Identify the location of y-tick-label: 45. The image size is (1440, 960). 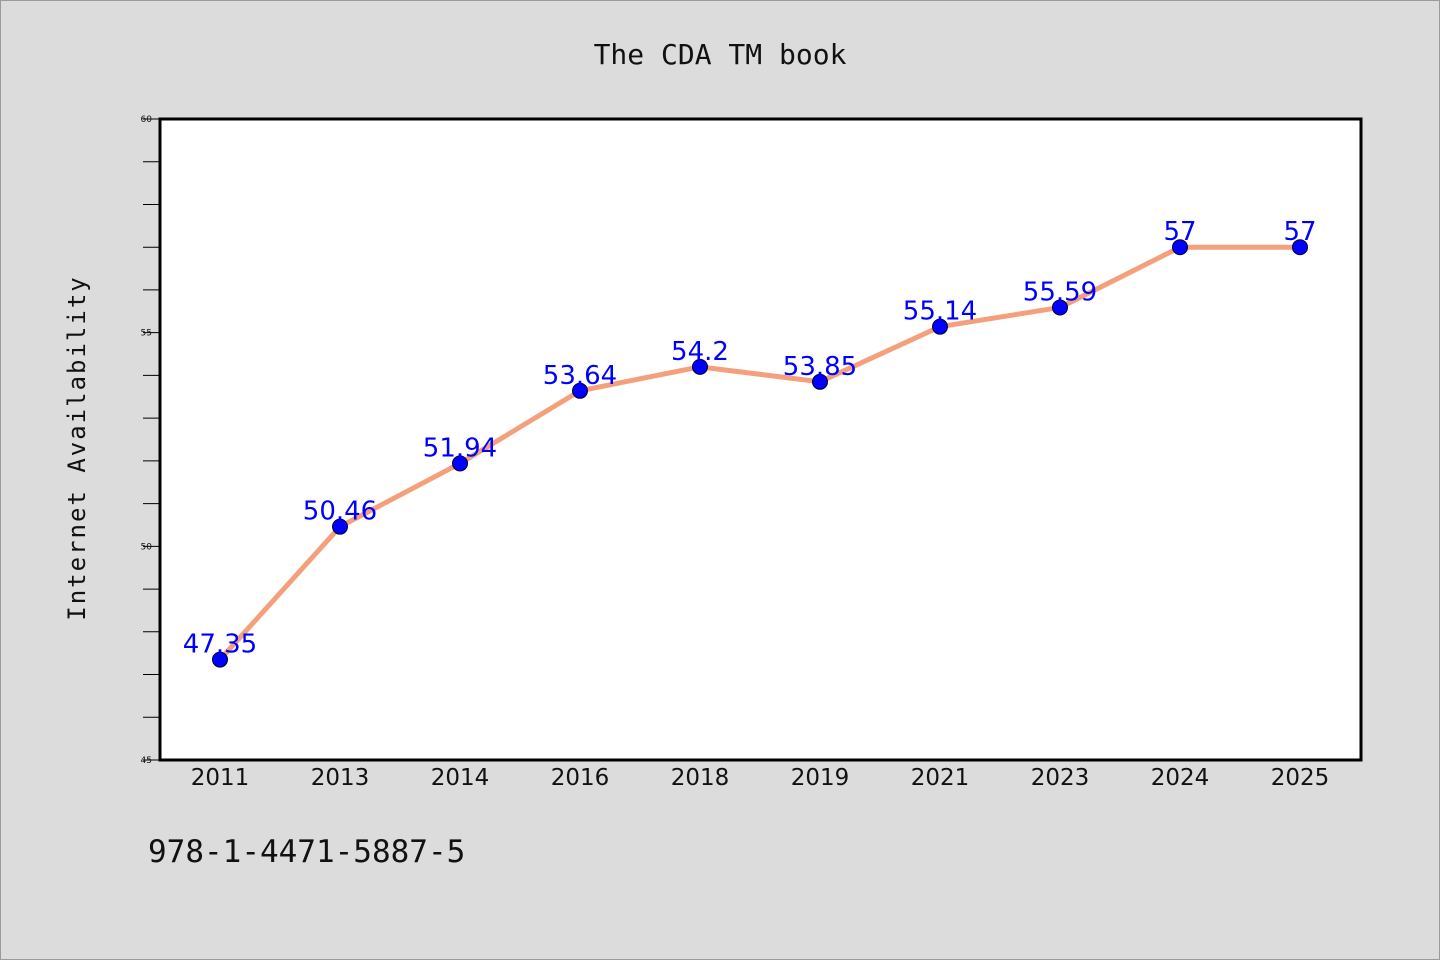
(146, 761).